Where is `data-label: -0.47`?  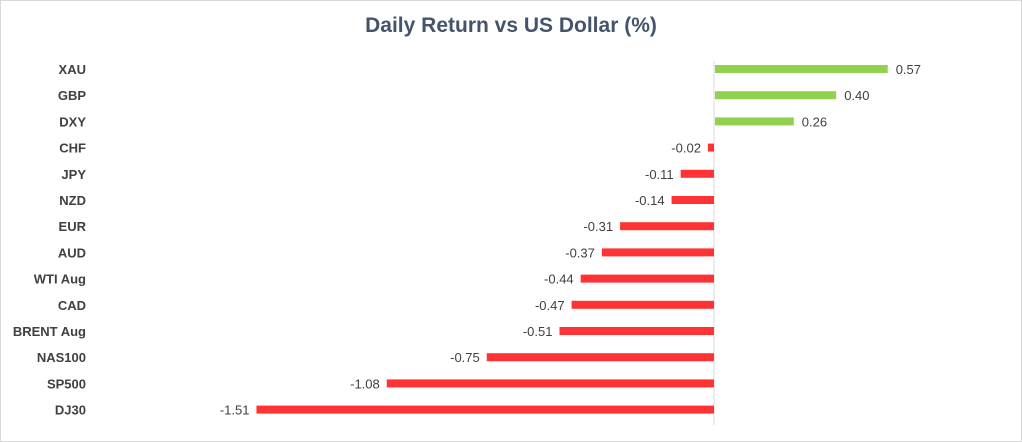 data-label: -0.47 is located at coordinates (550, 305).